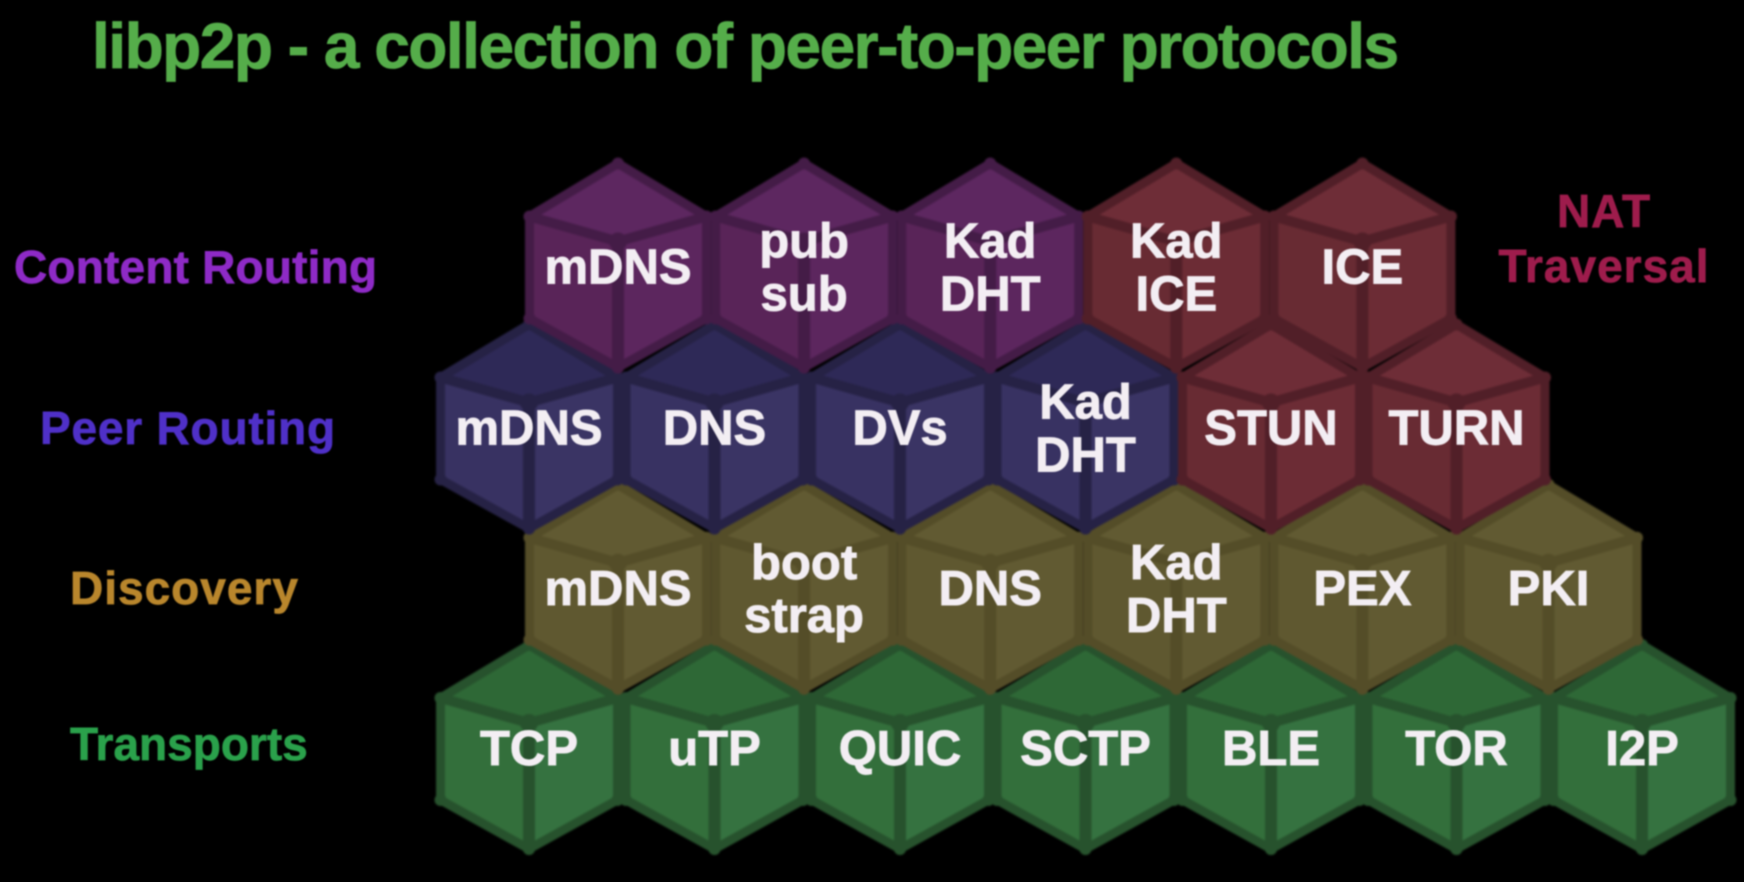 This screenshot has width=1744, height=882. Describe the element at coordinates (804, 563) in the screenshot. I see `svg-text: boot` at that location.